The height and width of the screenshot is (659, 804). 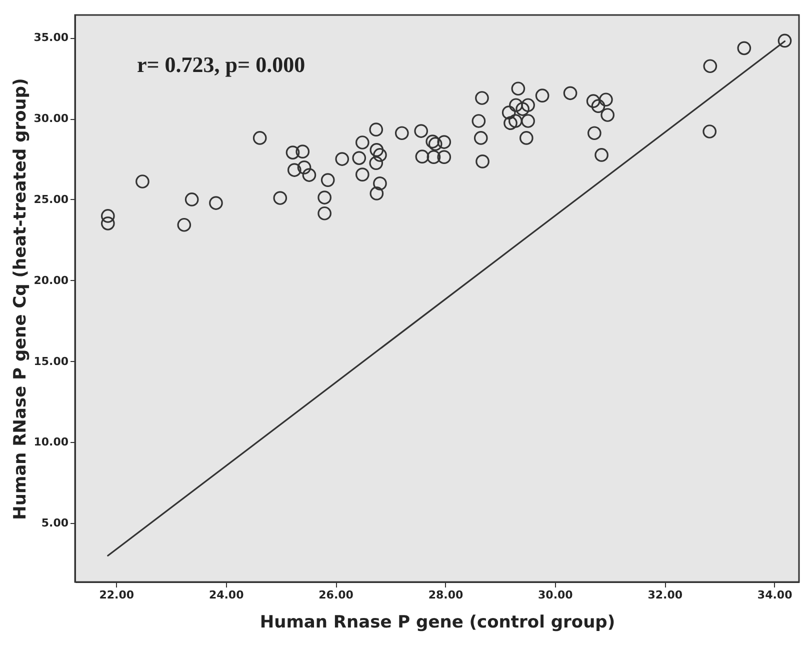 What do you see at coordinates (446, 595) in the screenshot?
I see `x-tick-label: 28.00` at bounding box center [446, 595].